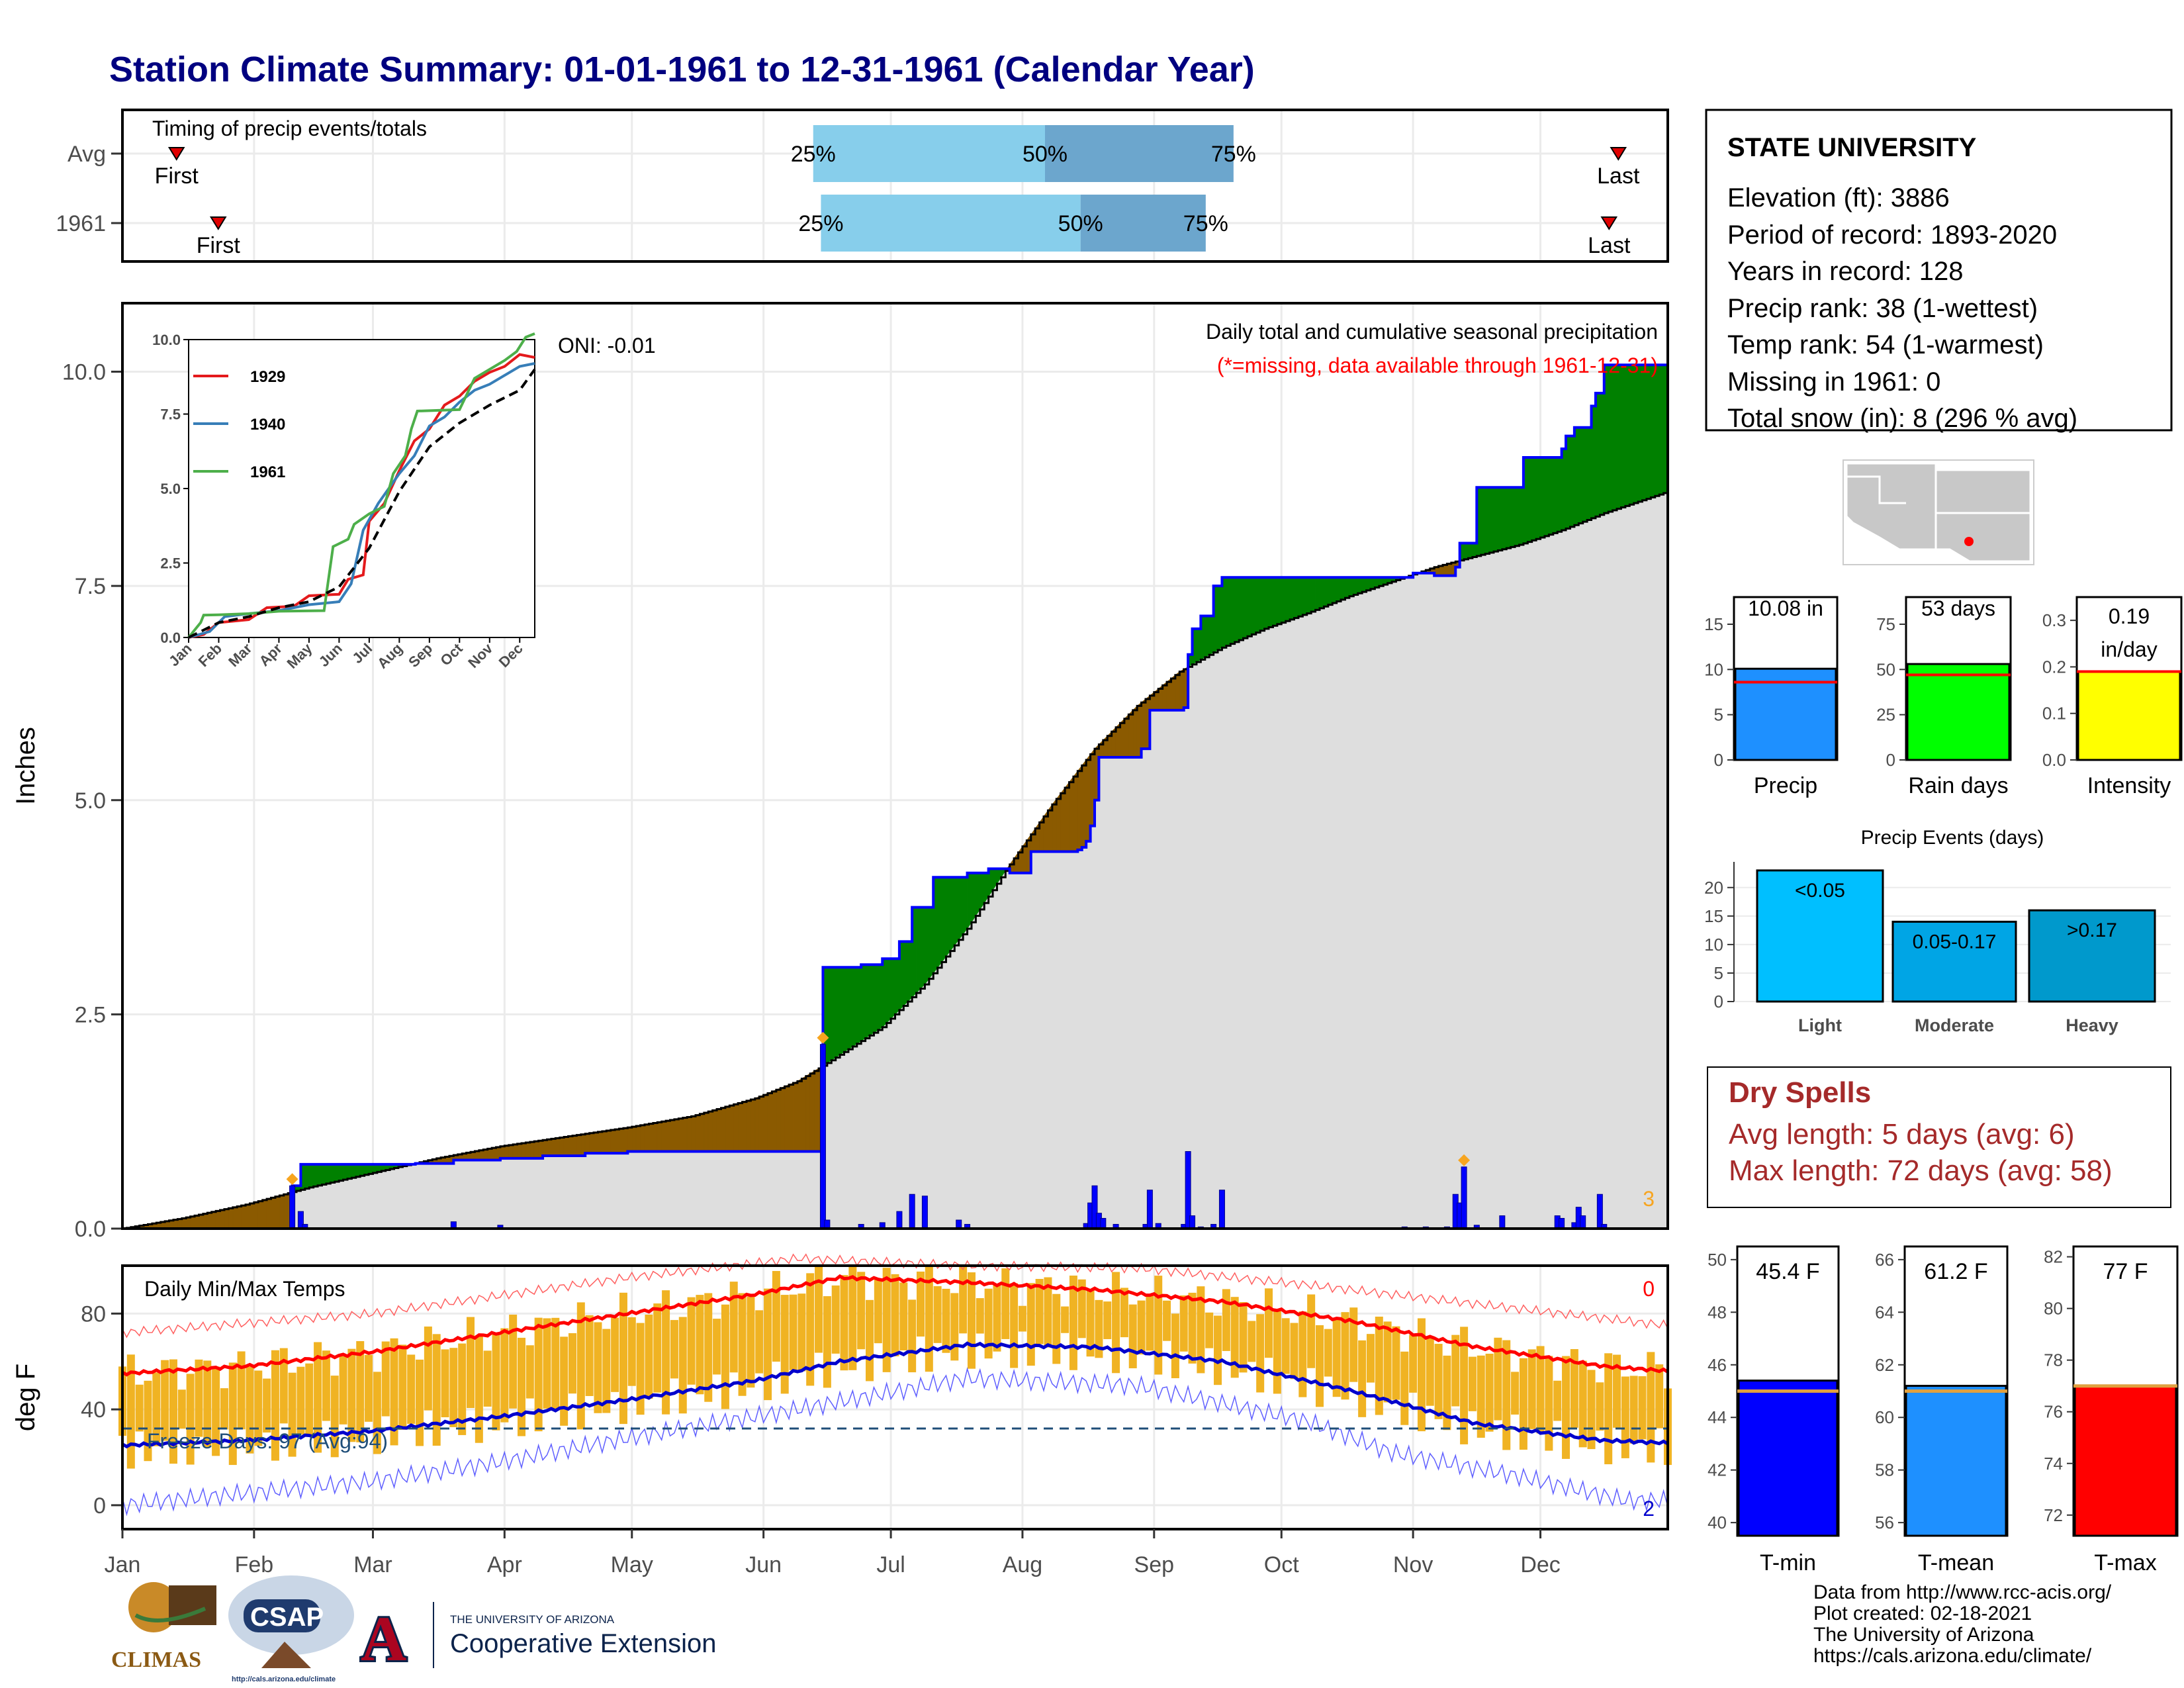  I want to click on timing-pct-label: 25%, so click(820, 223).